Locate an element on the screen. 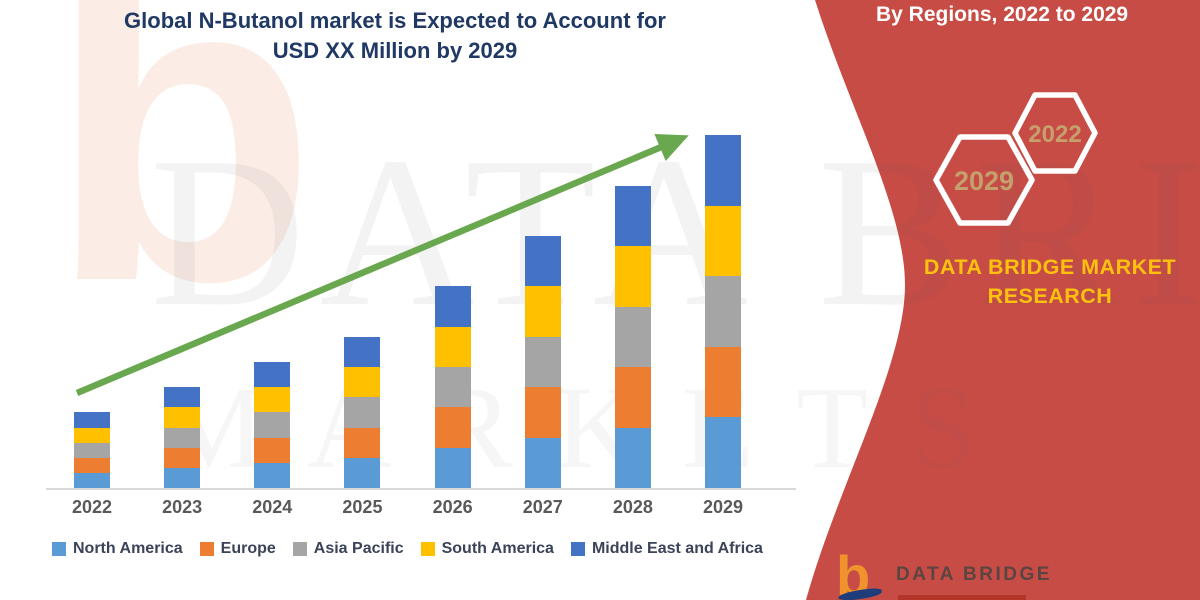 Image resolution: width=1200 pixels, height=600 pixels. brand-name-line1: DATA BRIDGE MARKET is located at coordinates (1050, 267).